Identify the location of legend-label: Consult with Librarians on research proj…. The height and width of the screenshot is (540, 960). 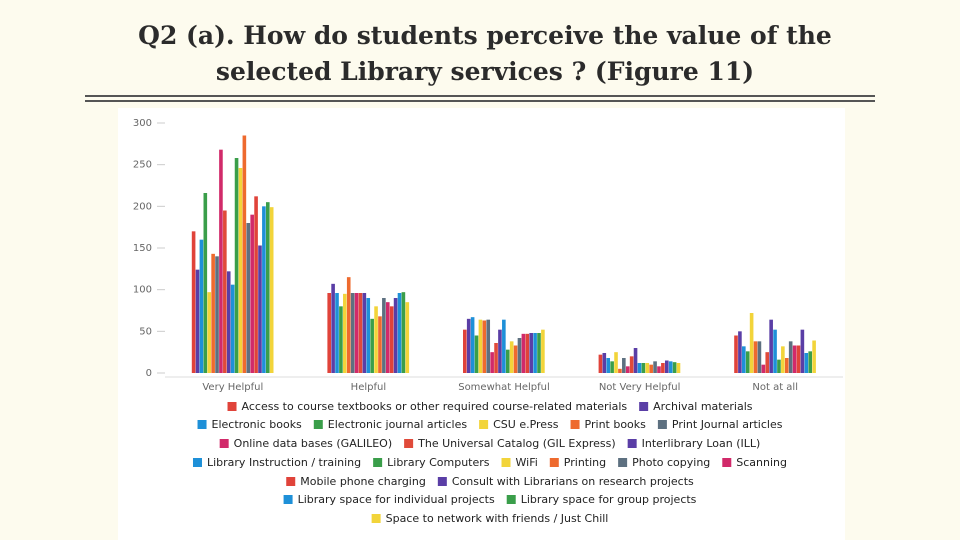
(573, 481).